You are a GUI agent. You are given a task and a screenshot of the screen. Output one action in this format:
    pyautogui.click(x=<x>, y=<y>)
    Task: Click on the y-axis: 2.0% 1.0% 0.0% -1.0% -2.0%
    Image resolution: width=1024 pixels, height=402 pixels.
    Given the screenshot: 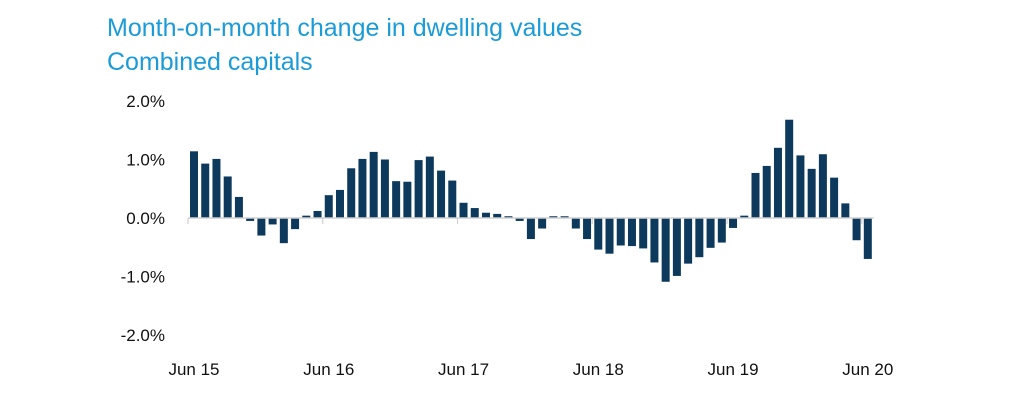 What is the action you would take?
    pyautogui.click(x=143, y=218)
    